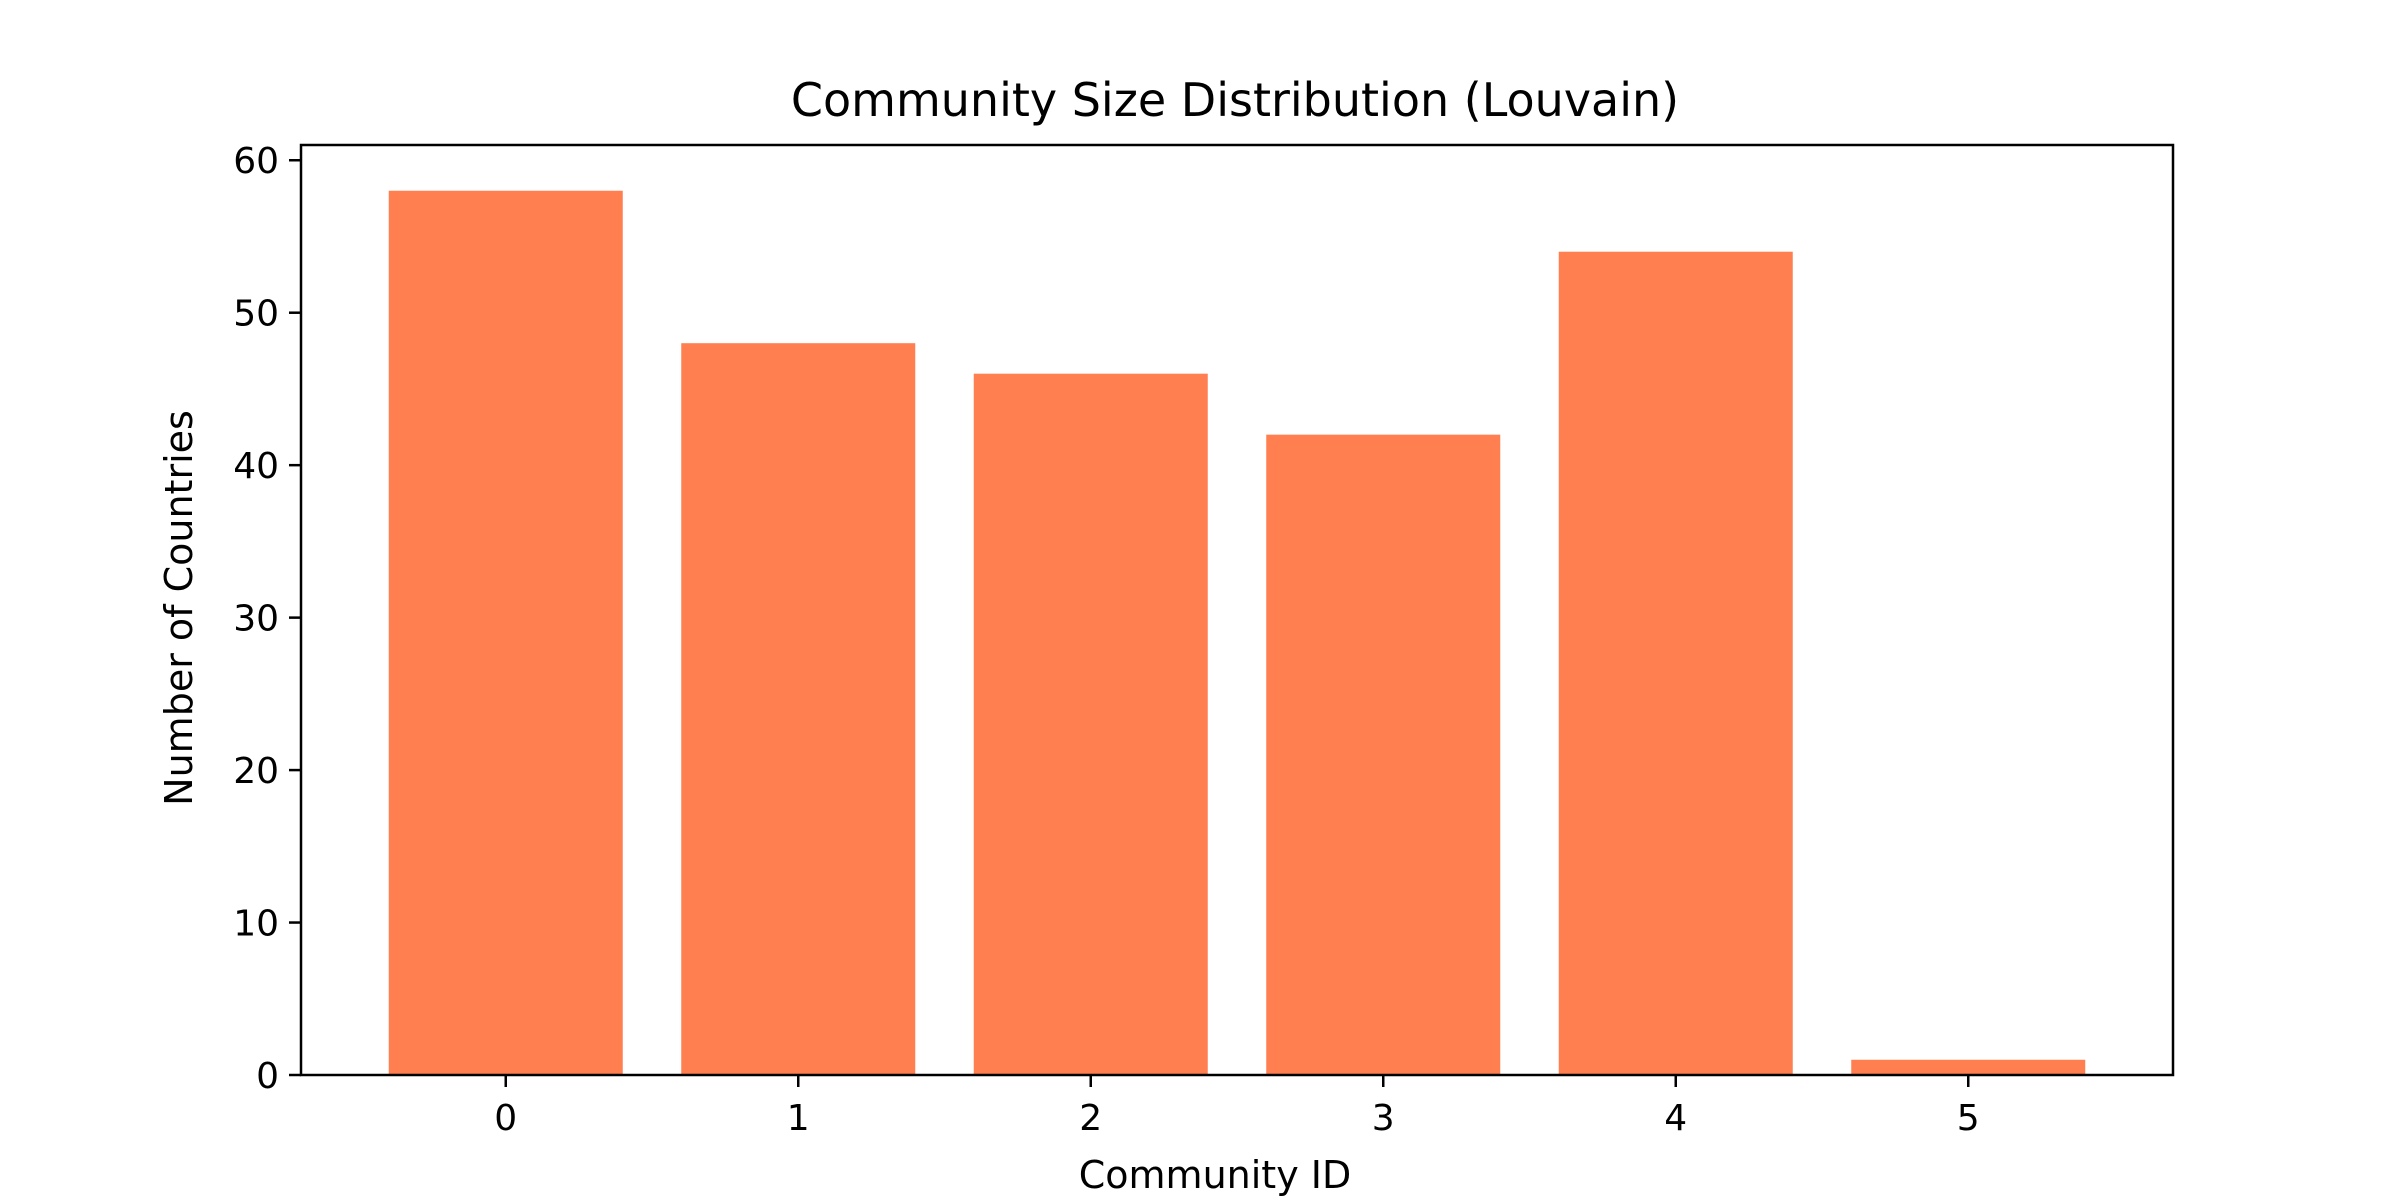 The image size is (2400, 1200). Describe the element at coordinates (798, 1118) in the screenshot. I see `x-tick-label-1: 1` at that location.